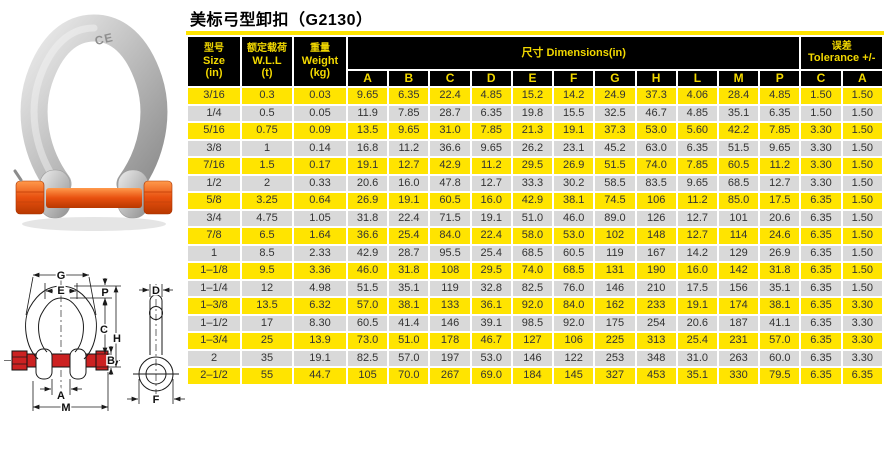 The image size is (888, 464). I want to click on table-cell: 0.64, so click(320, 201).